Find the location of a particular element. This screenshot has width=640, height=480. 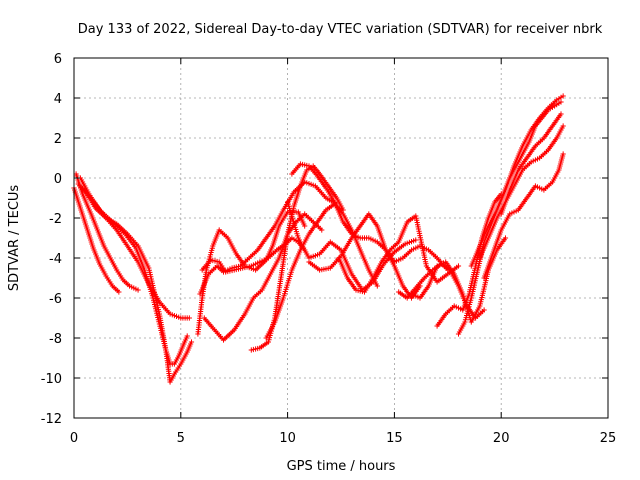

x-tick-label: 20 is located at coordinates (501, 438).